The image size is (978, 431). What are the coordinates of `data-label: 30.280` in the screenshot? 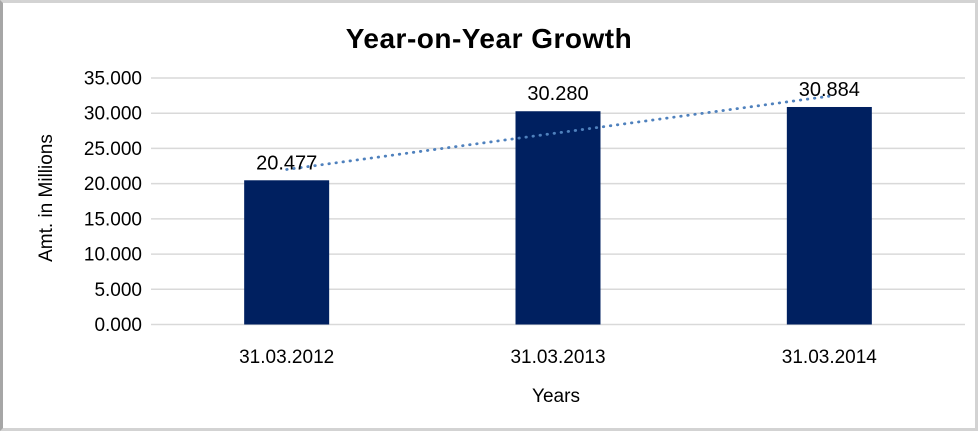 It's located at (557, 94).